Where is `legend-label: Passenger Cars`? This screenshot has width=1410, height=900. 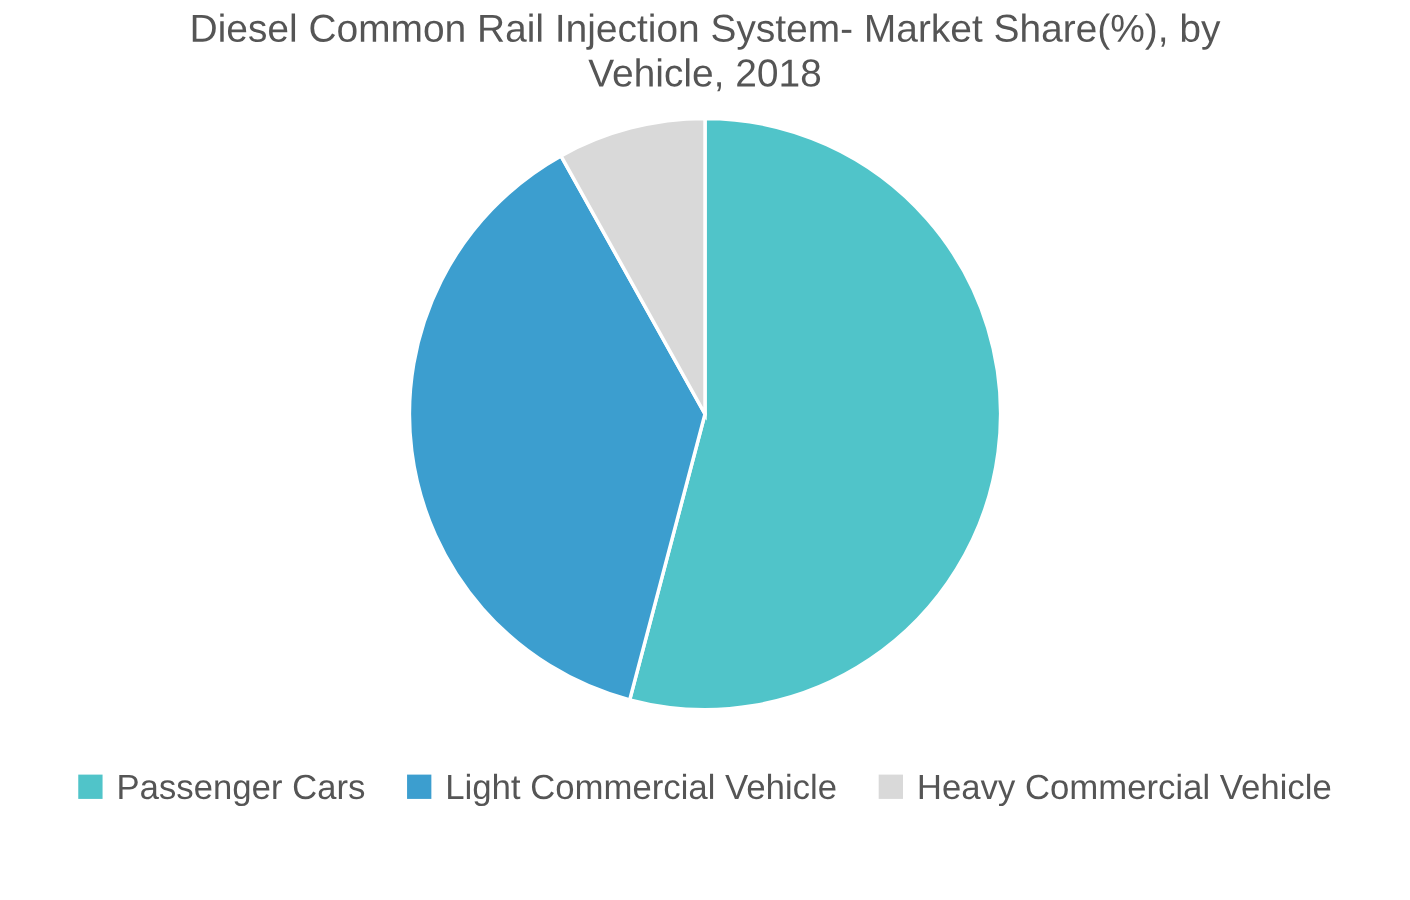
legend-label: Passenger Cars is located at coordinates (242, 790).